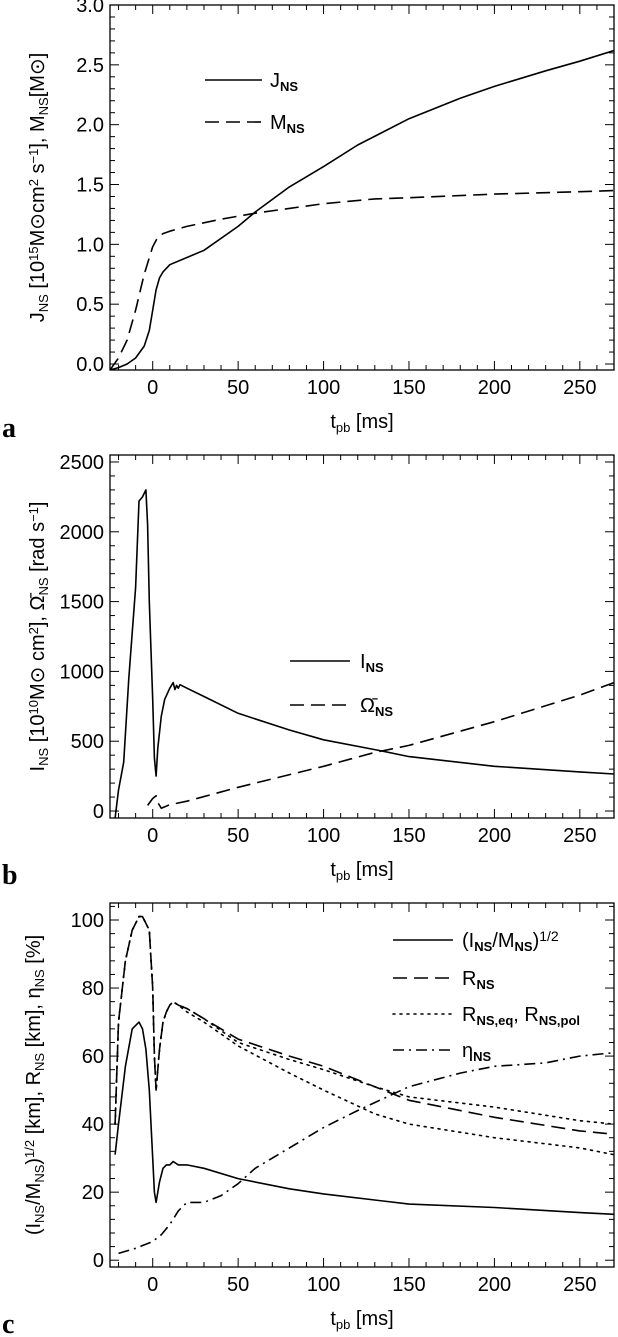 The image size is (618, 1337). I want to click on legend-label: RNS,eq, RNS,pol, so click(521, 1016).